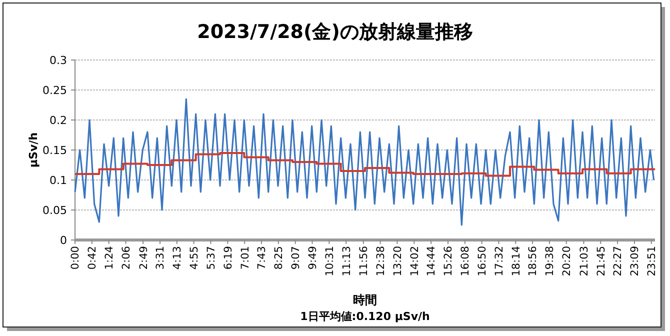 This screenshot has height=336, width=670. I want to click on x-tick-label: 5:37, so click(211, 258).